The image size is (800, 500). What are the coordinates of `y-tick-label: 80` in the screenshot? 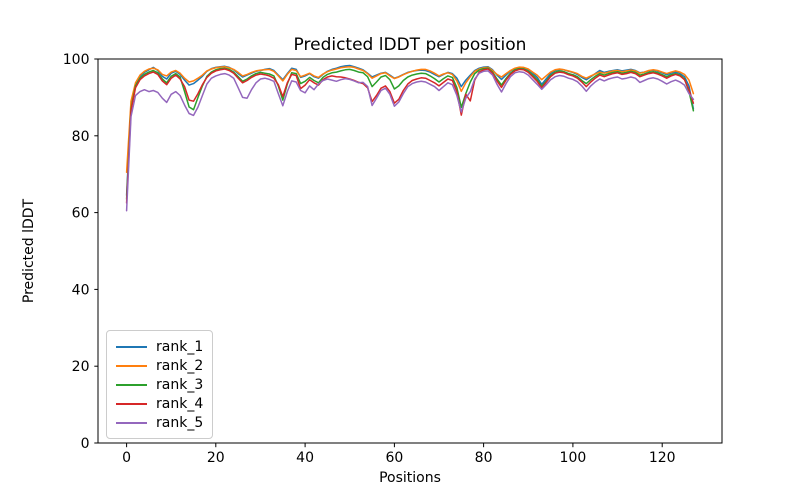 It's located at (81, 137).